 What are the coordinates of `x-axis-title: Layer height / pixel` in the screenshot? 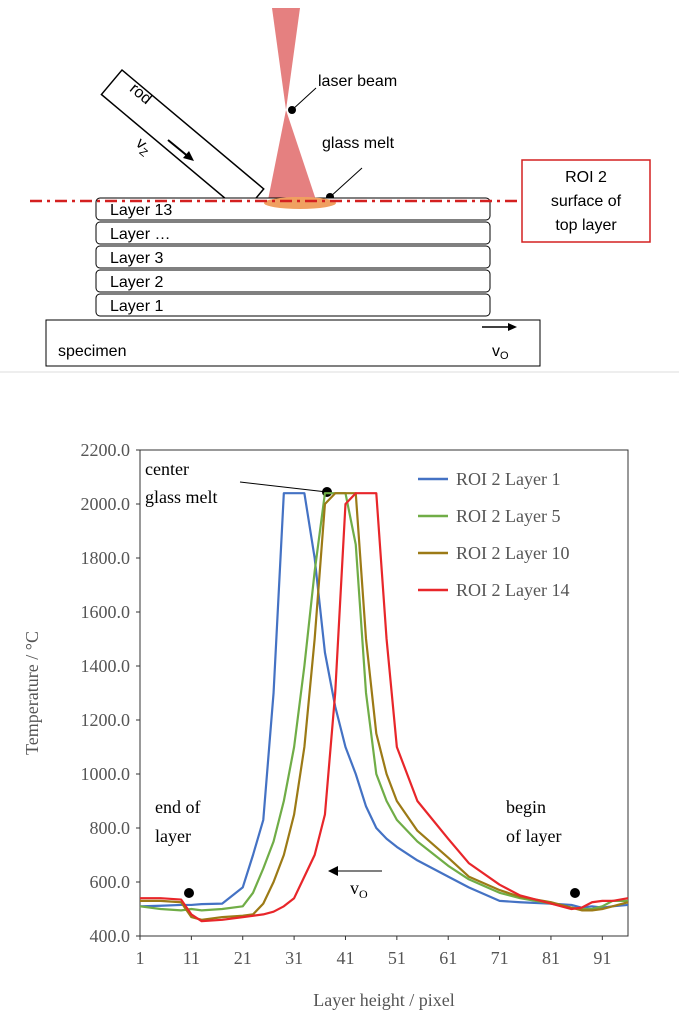 It's located at (383, 1000).